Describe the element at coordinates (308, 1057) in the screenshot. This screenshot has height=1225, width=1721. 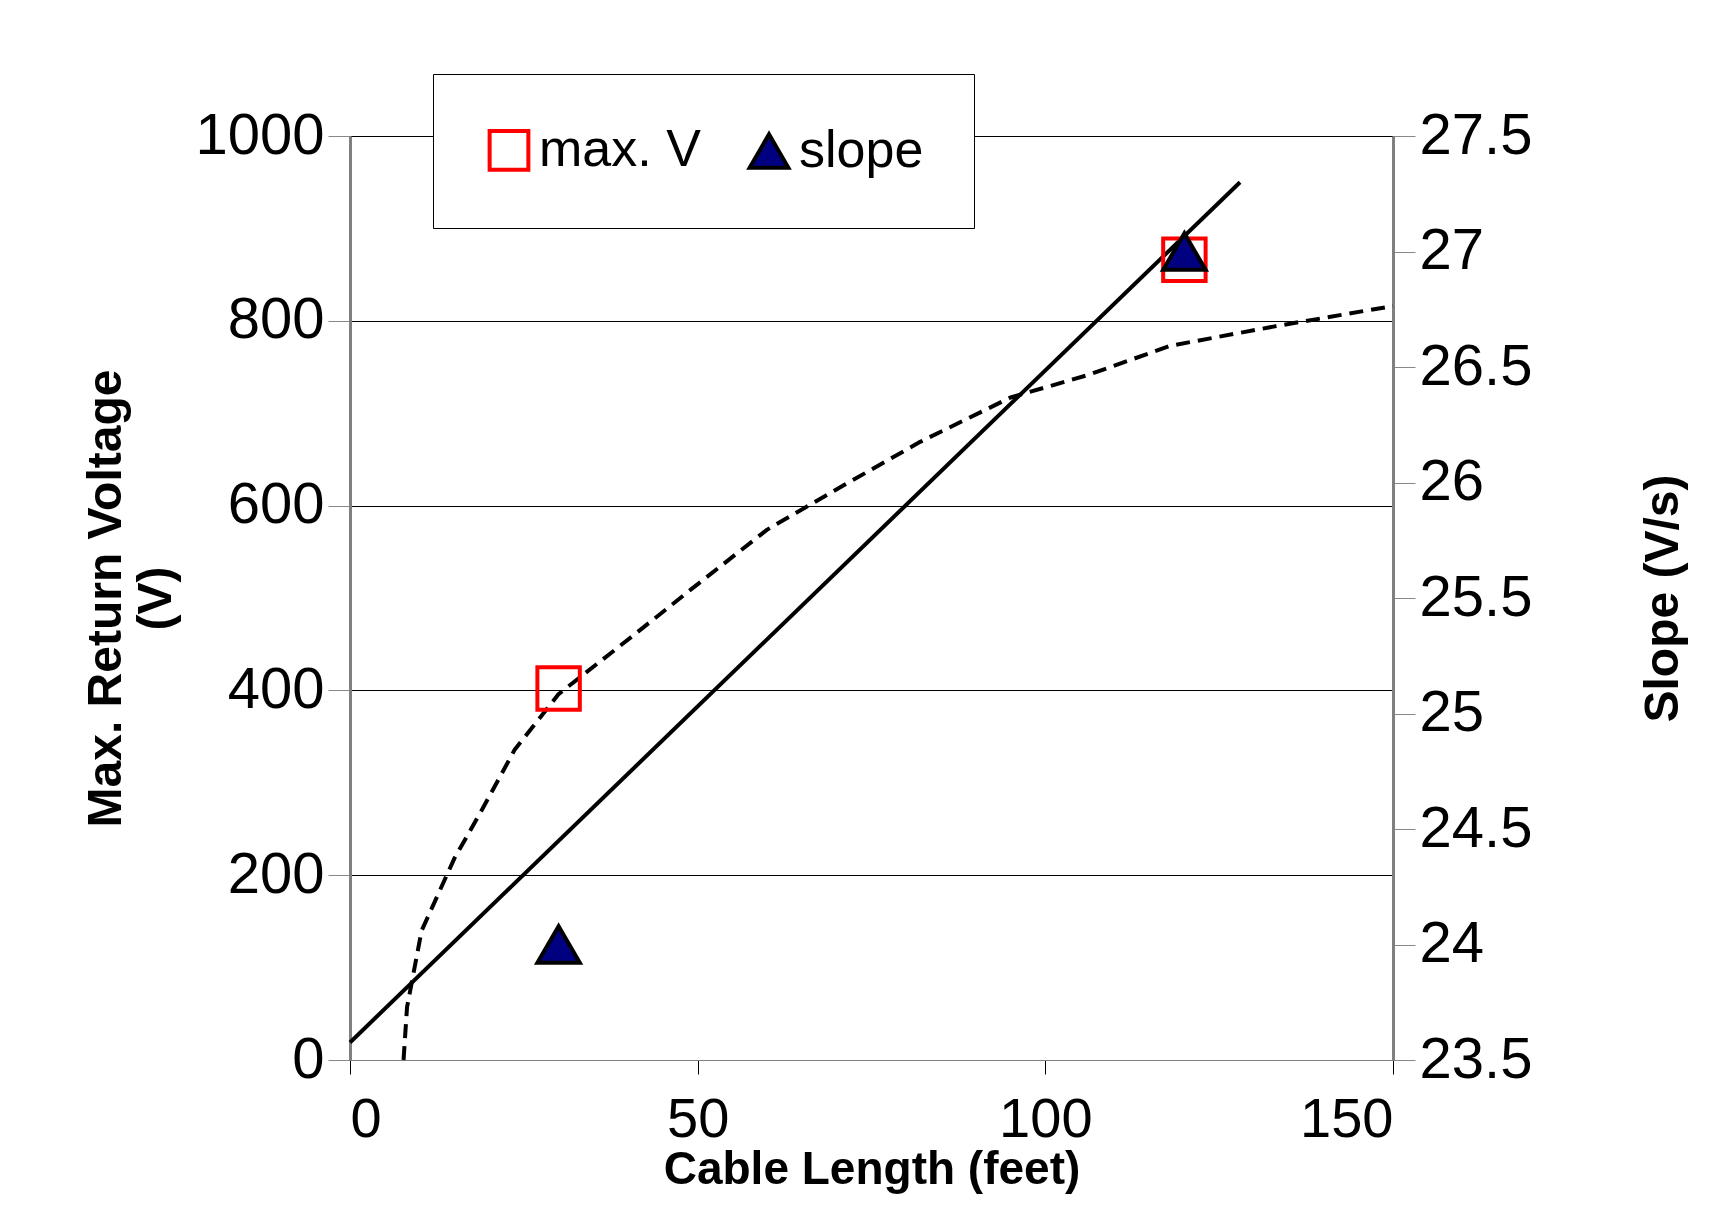
I see `y-tick-label: 0` at that location.